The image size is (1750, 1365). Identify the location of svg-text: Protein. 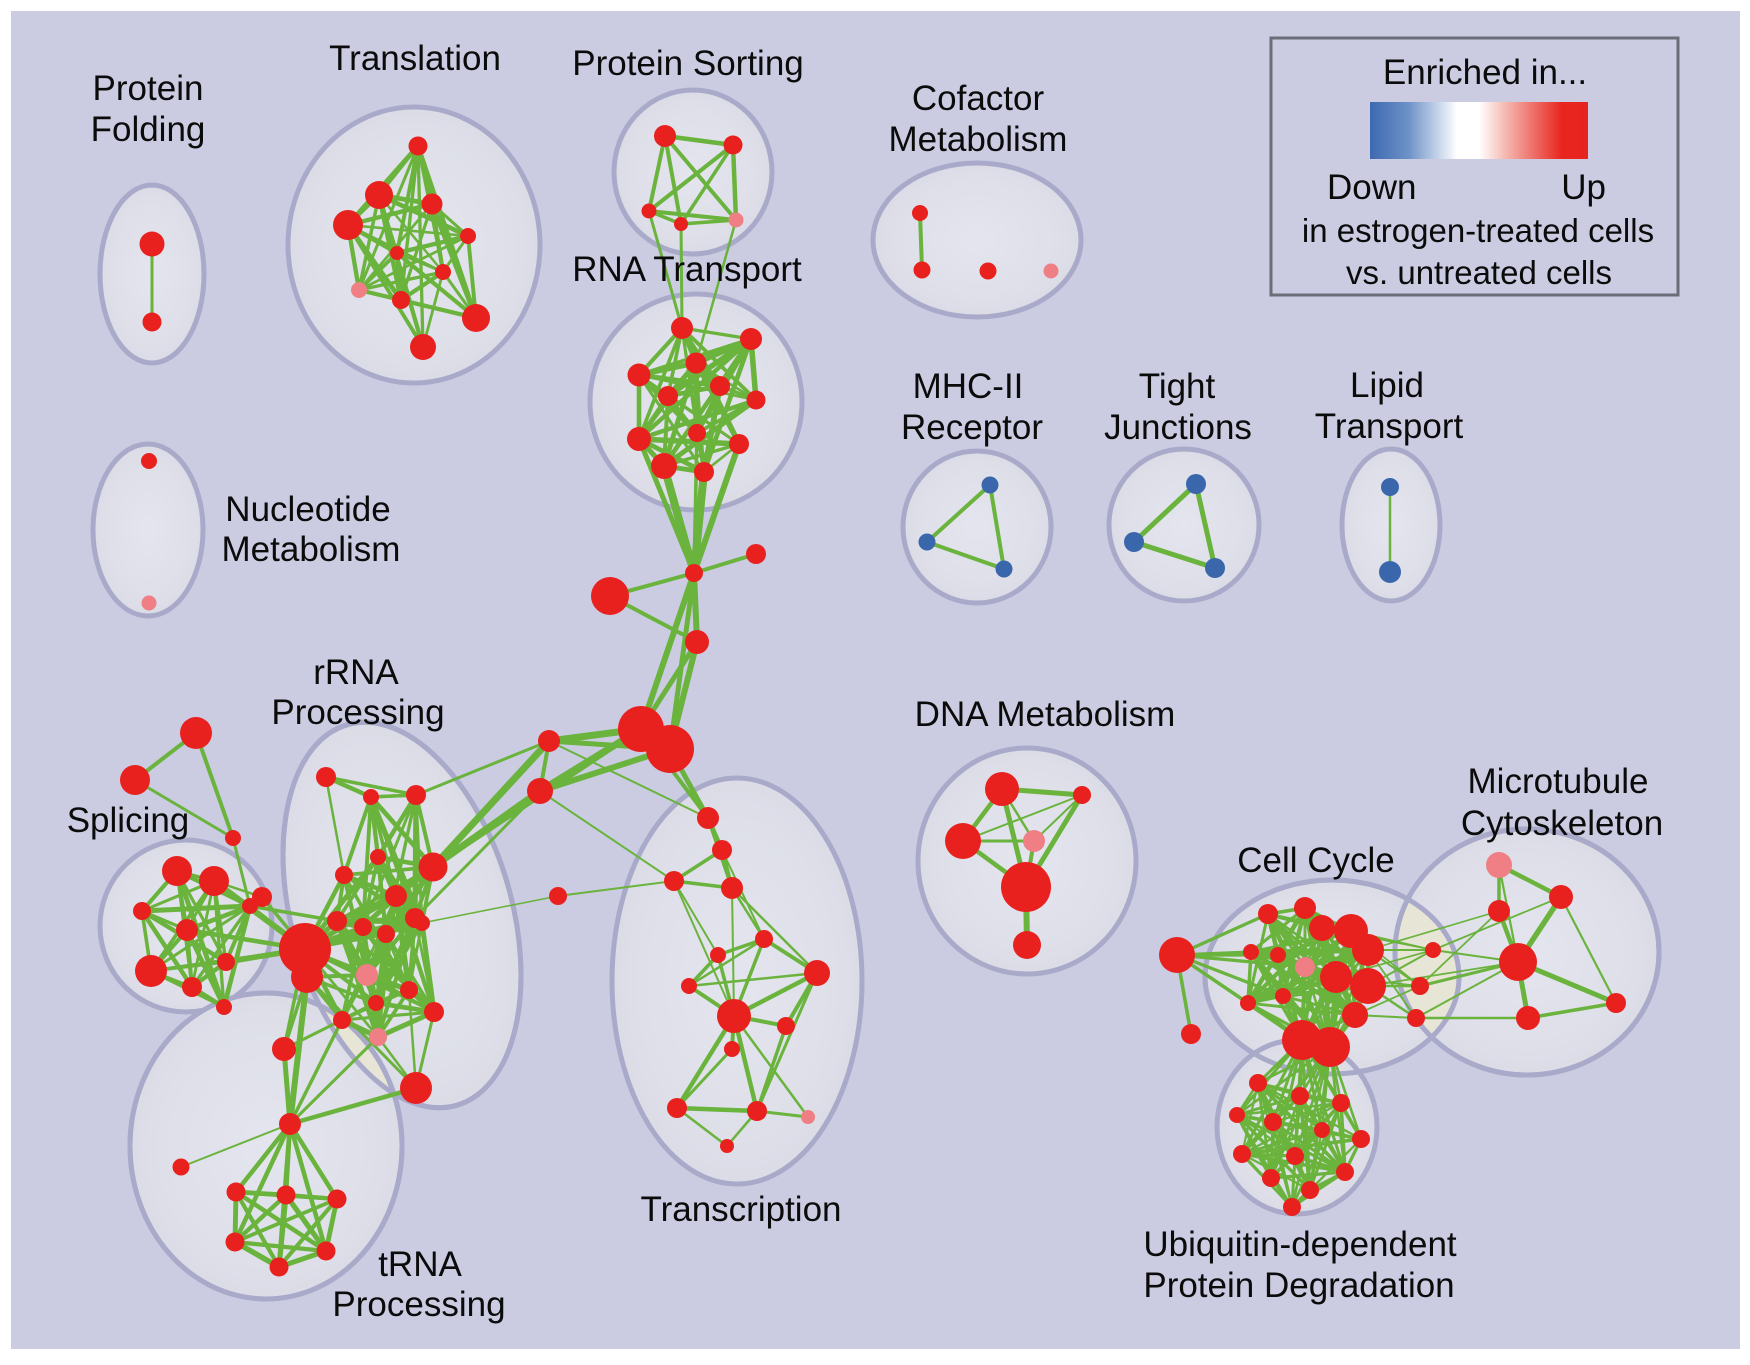
(148, 88).